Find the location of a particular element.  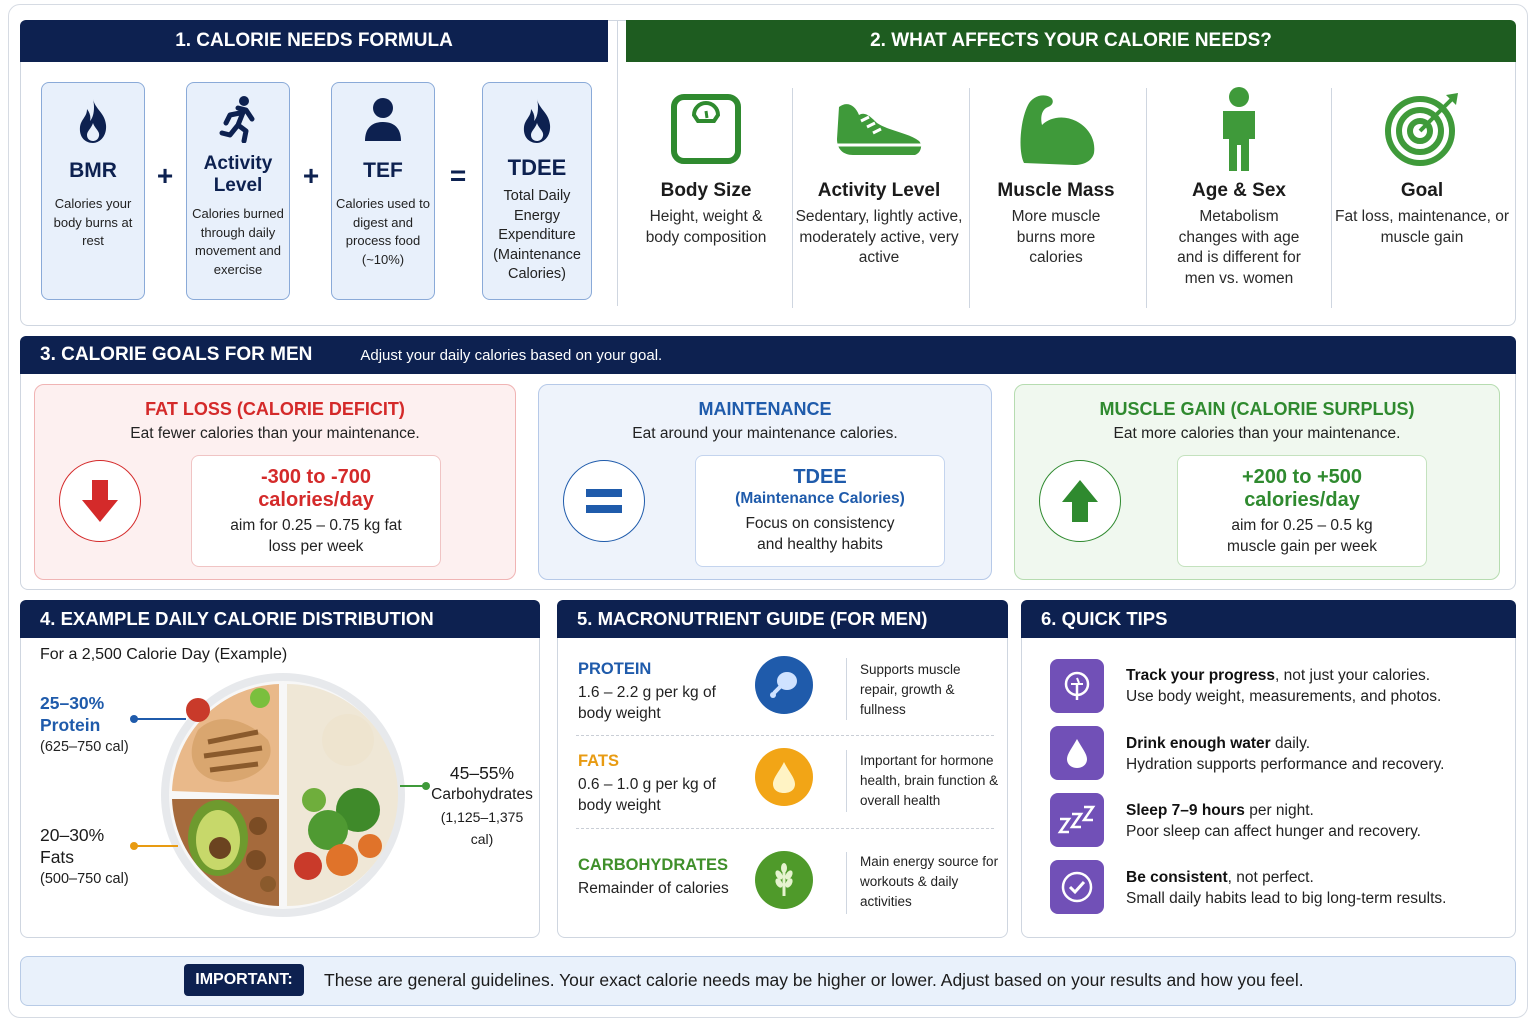

fats-name: Fats is located at coordinates (57, 857).